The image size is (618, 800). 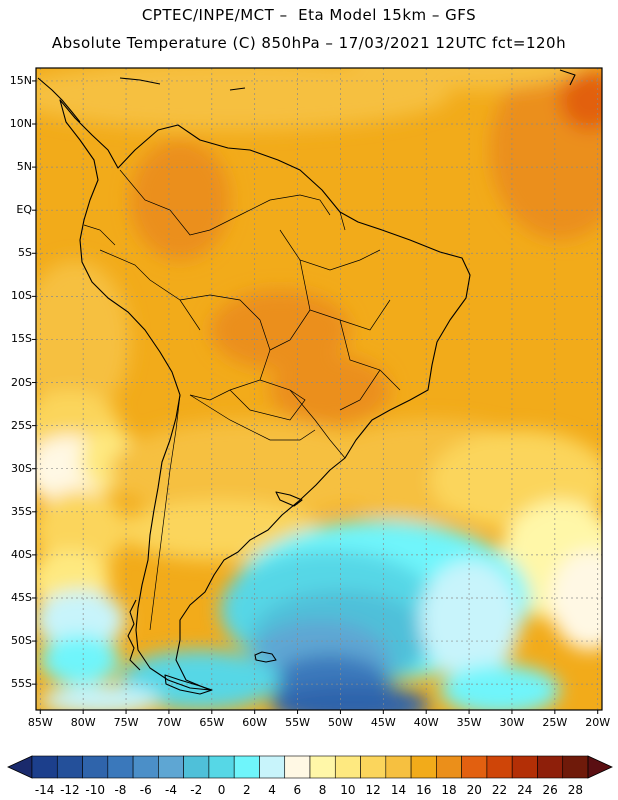 What do you see at coordinates (83, 722) in the screenshot?
I see `longitude-label: 80W` at bounding box center [83, 722].